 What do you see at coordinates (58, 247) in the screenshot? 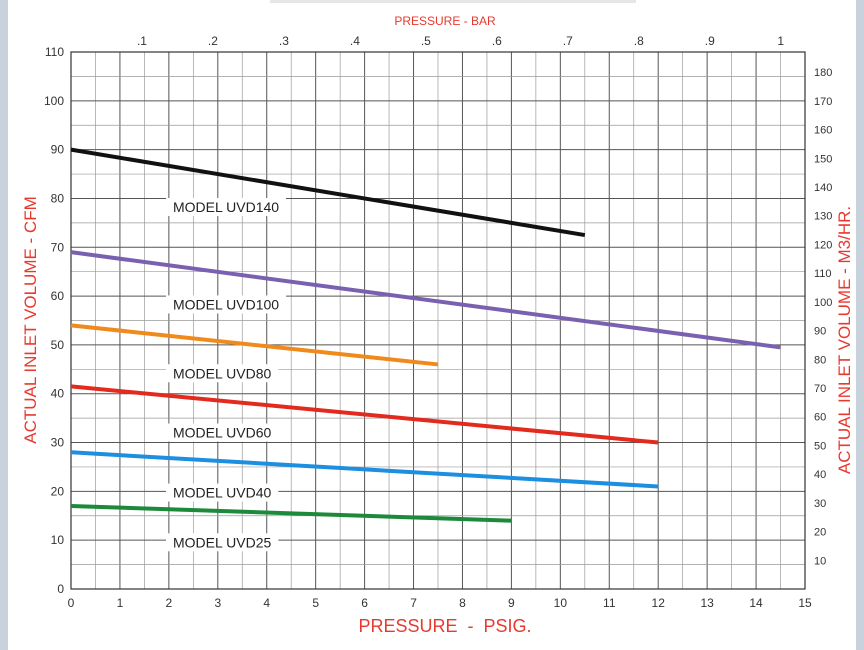
I see `y-tick-label: 70` at bounding box center [58, 247].